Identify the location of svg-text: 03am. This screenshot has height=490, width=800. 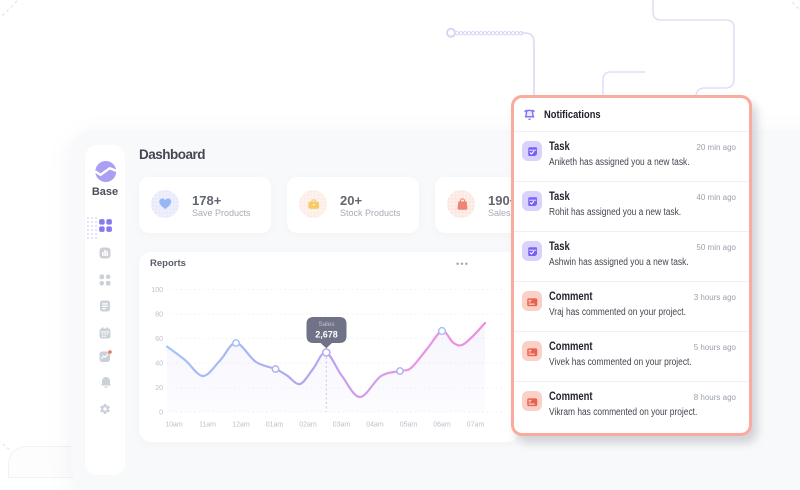
(342, 425).